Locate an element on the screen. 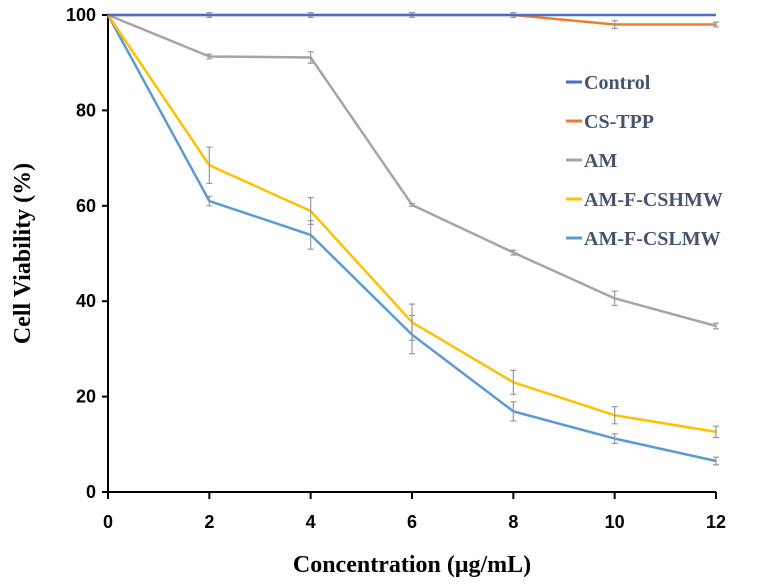 This screenshot has height=584, width=784. y-tick-label: 100 is located at coordinates (81, 15).